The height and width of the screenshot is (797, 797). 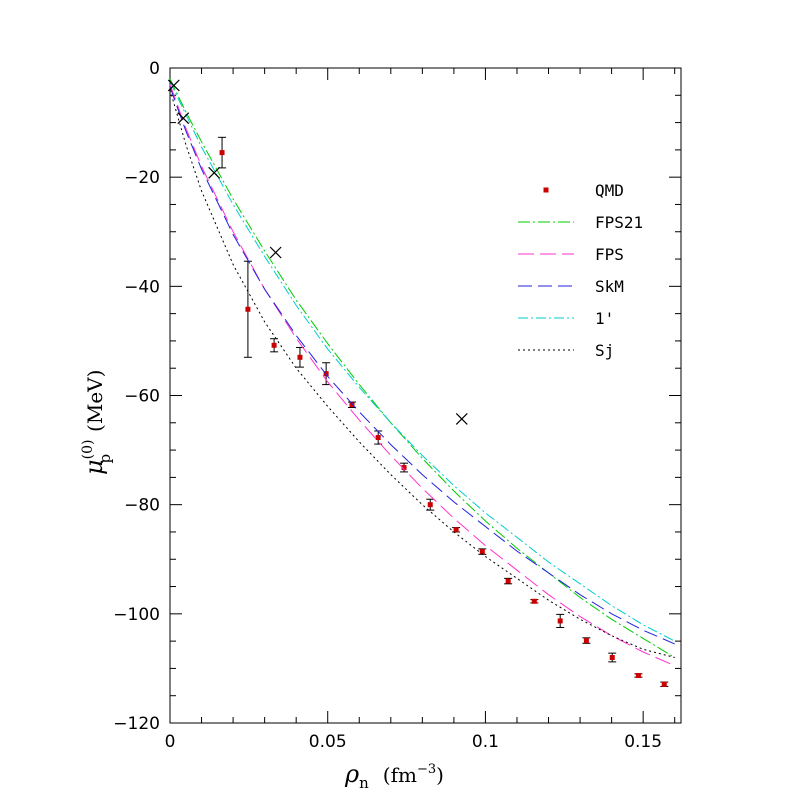 I want to click on legend-label-qmd: QMD, so click(x=609, y=190).